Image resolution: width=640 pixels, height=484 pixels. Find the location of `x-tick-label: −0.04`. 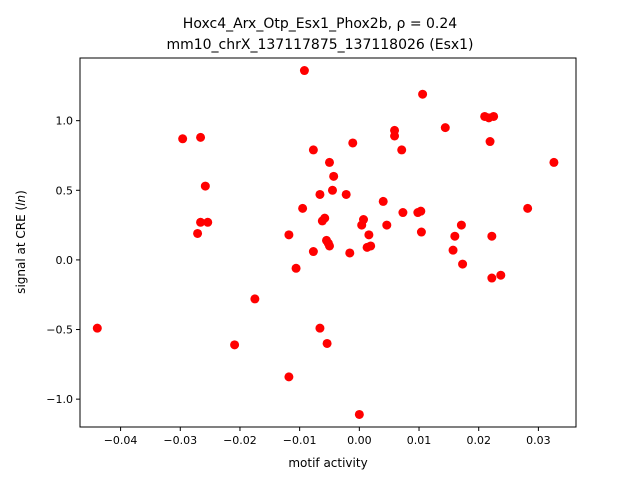

x-tick-label: −0.04 is located at coordinates (121, 440).